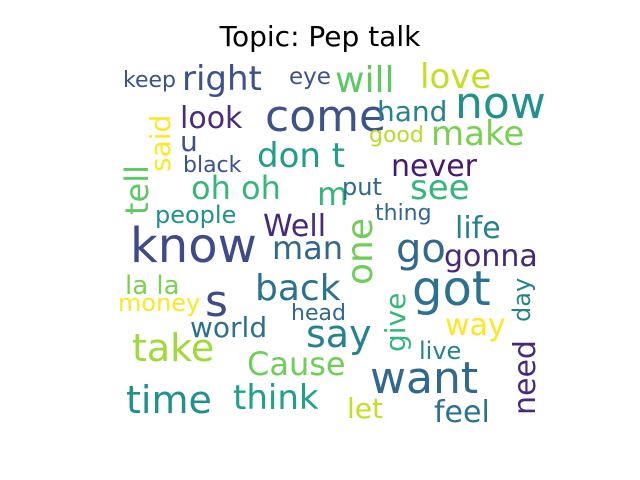 The height and width of the screenshot is (480, 640). Describe the element at coordinates (228, 327) in the screenshot. I see `word-world: world` at that location.